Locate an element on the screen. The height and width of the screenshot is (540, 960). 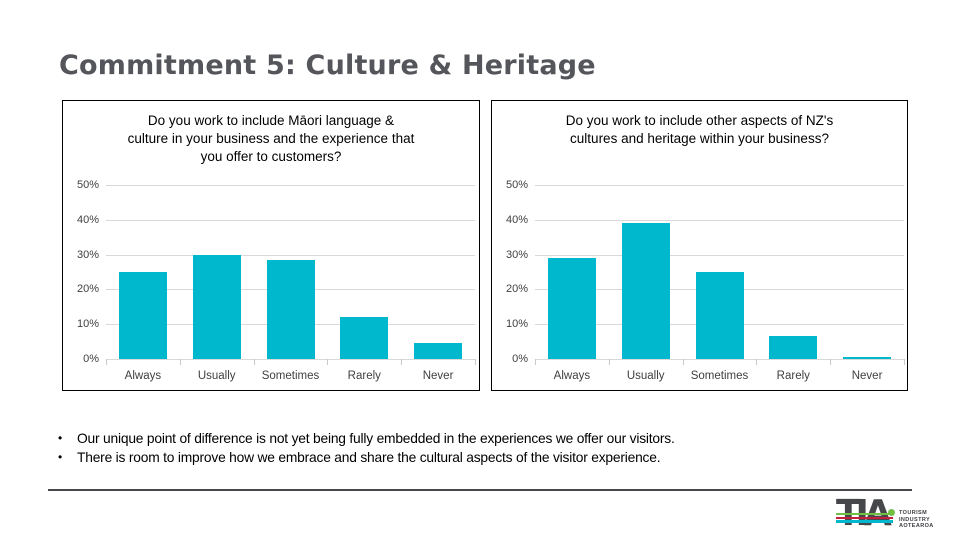
tia-logo-text-line: AOTEAROA is located at coordinates (916, 526).